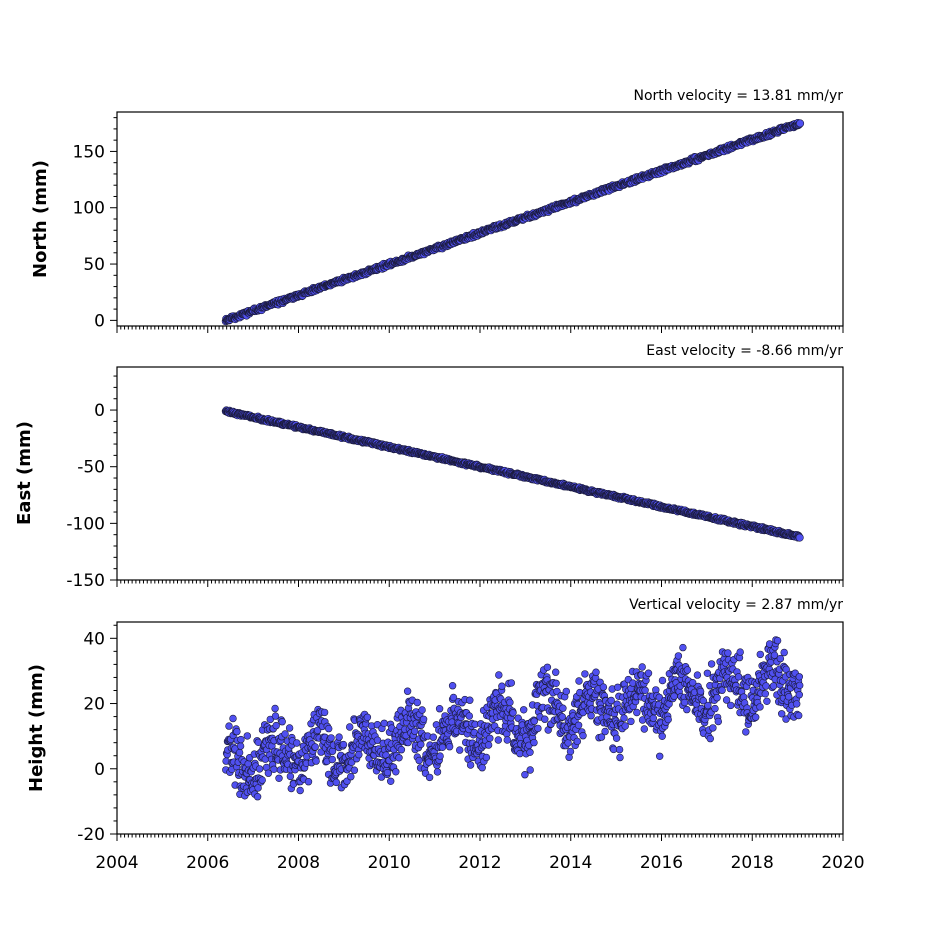  Describe the element at coordinates (116, 863) in the screenshot. I see `x-tick-label: 2004` at that location.